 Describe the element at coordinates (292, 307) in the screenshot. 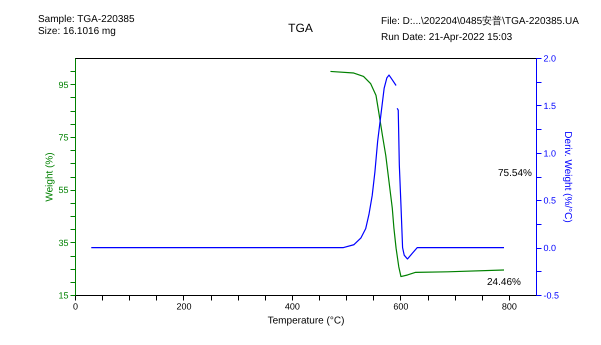

I see `x-tick-label: 400` at that location.